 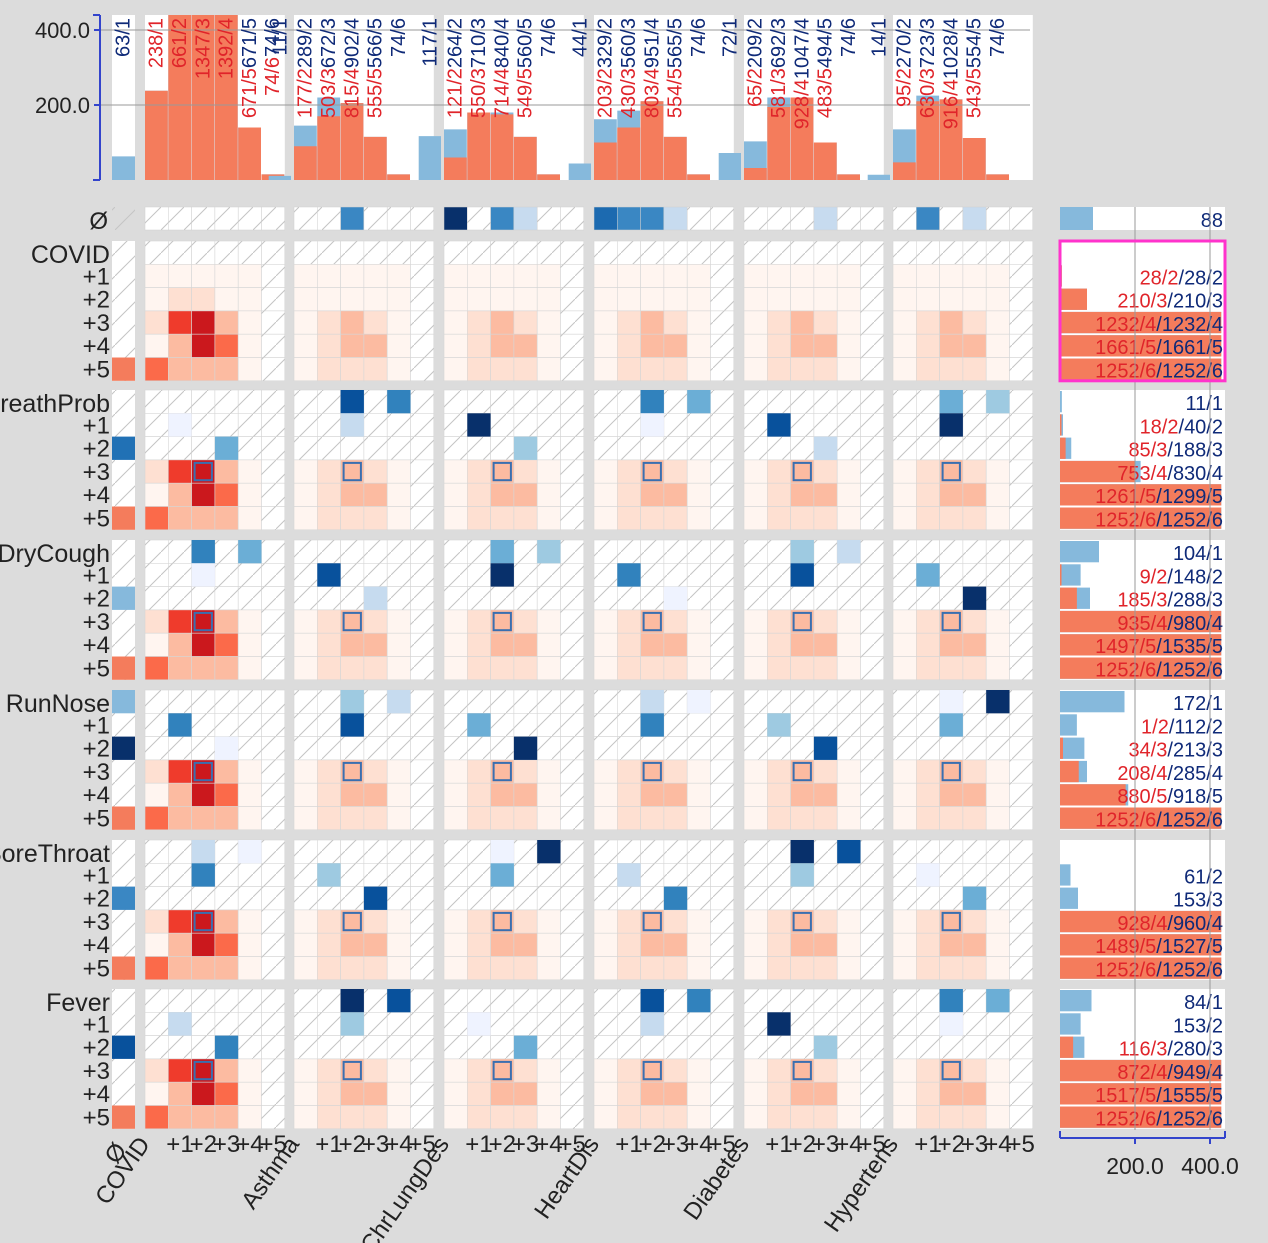 I want to click on row-null-hatch, so click(x=123, y=910).